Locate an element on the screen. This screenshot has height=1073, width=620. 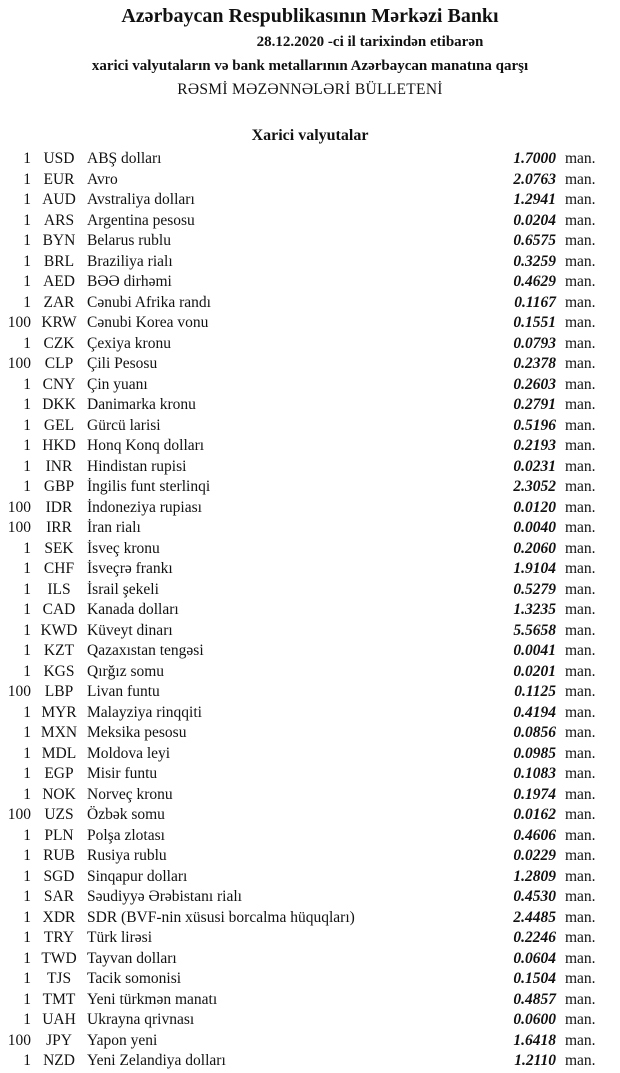
rate-value: 0.2060 is located at coordinates (534, 548).